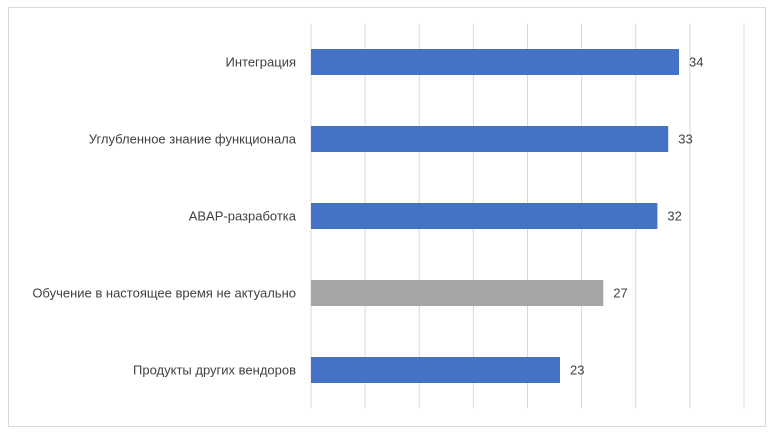 The width and height of the screenshot is (773, 433). I want to click on value-label: 33, so click(685, 138).